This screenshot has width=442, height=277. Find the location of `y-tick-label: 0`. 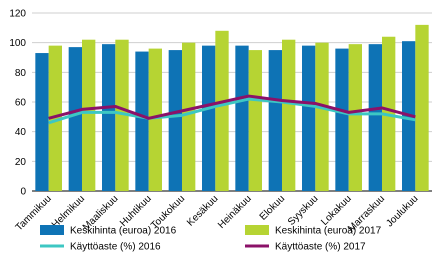

y-tick-label: 0 is located at coordinates (23, 192).